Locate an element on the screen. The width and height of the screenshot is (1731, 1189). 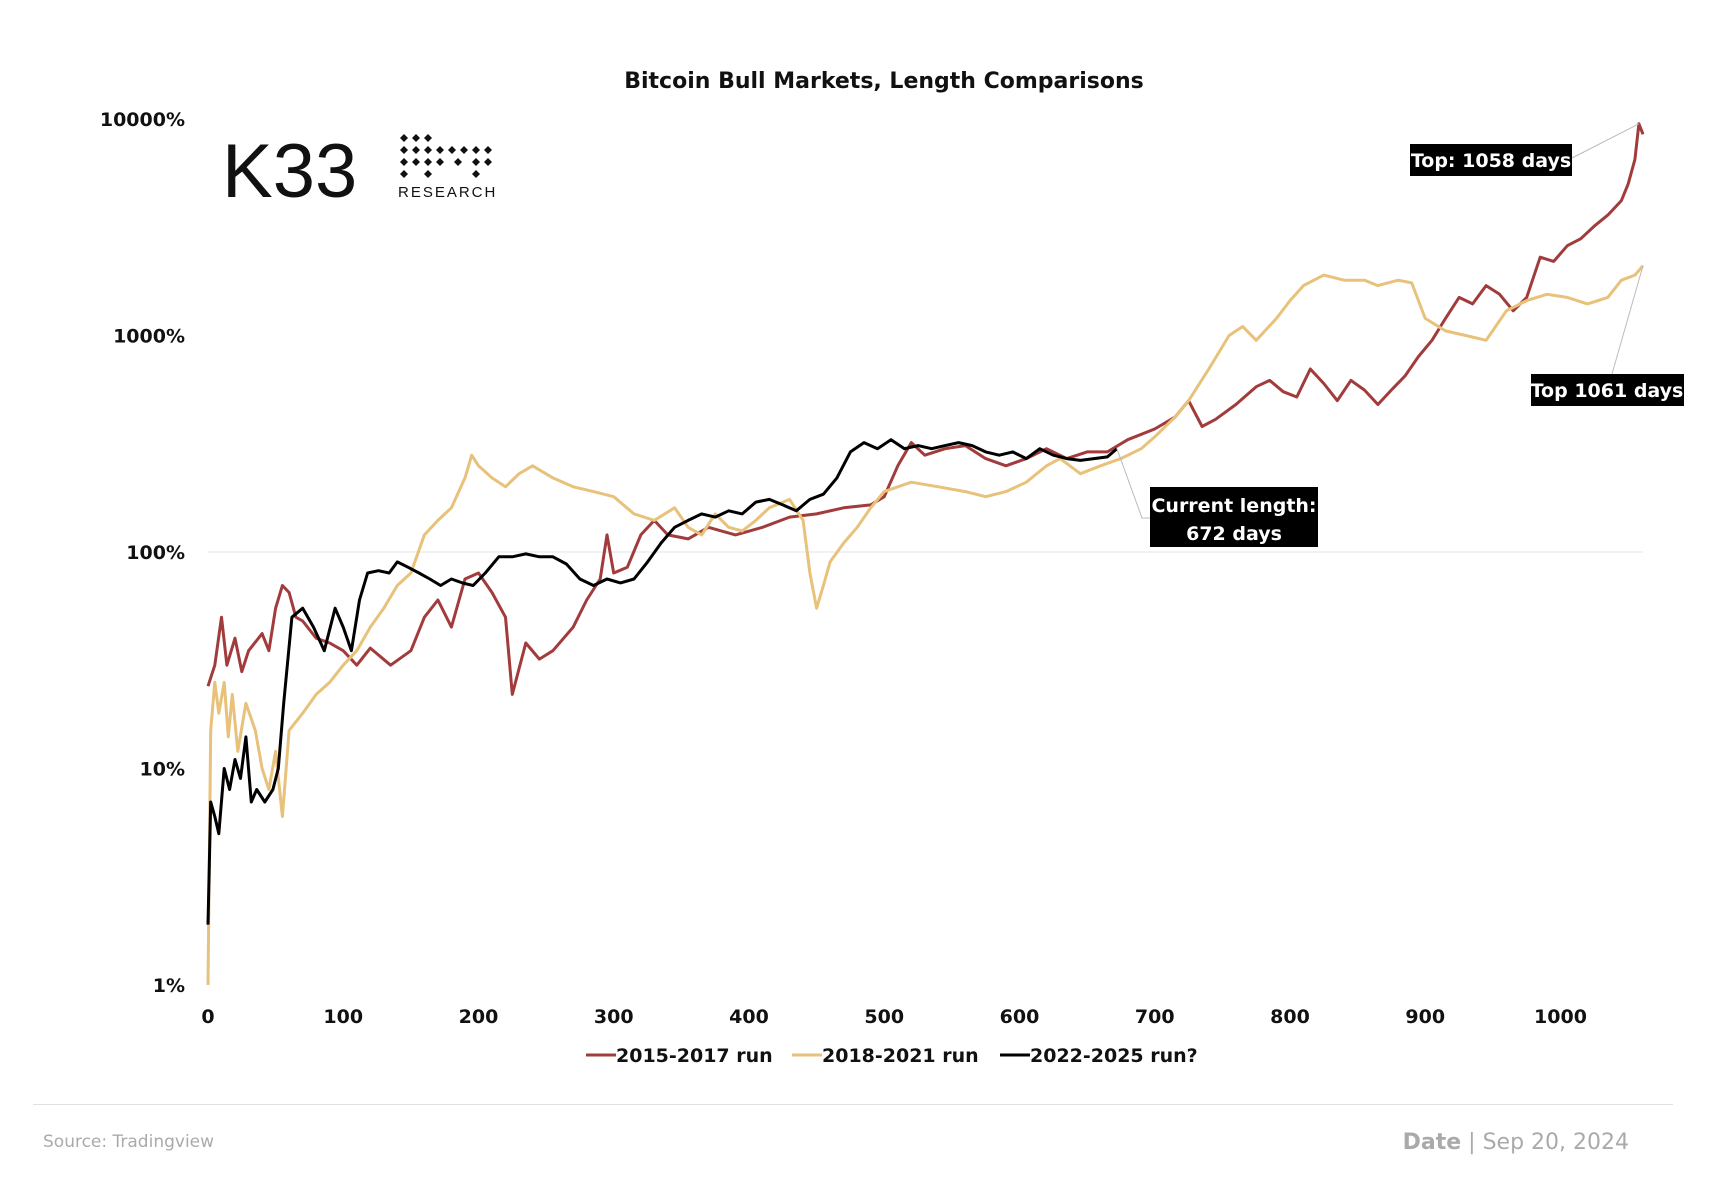
x-tick-label: 500 is located at coordinates (884, 1017).